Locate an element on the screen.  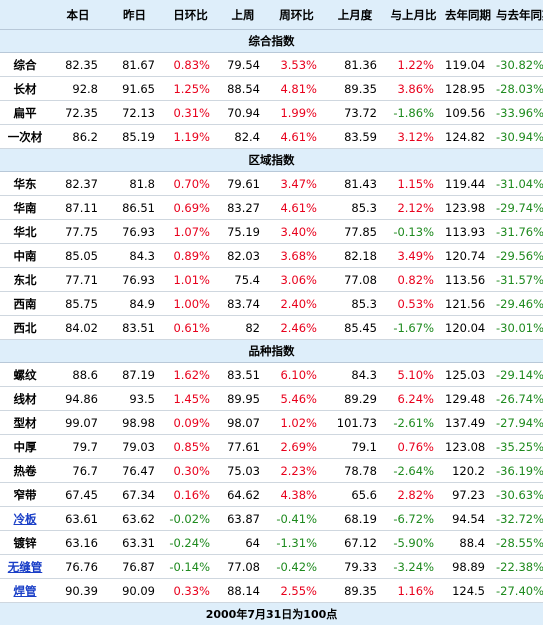
table-cell: -29.56% is located at coordinates (518, 256).